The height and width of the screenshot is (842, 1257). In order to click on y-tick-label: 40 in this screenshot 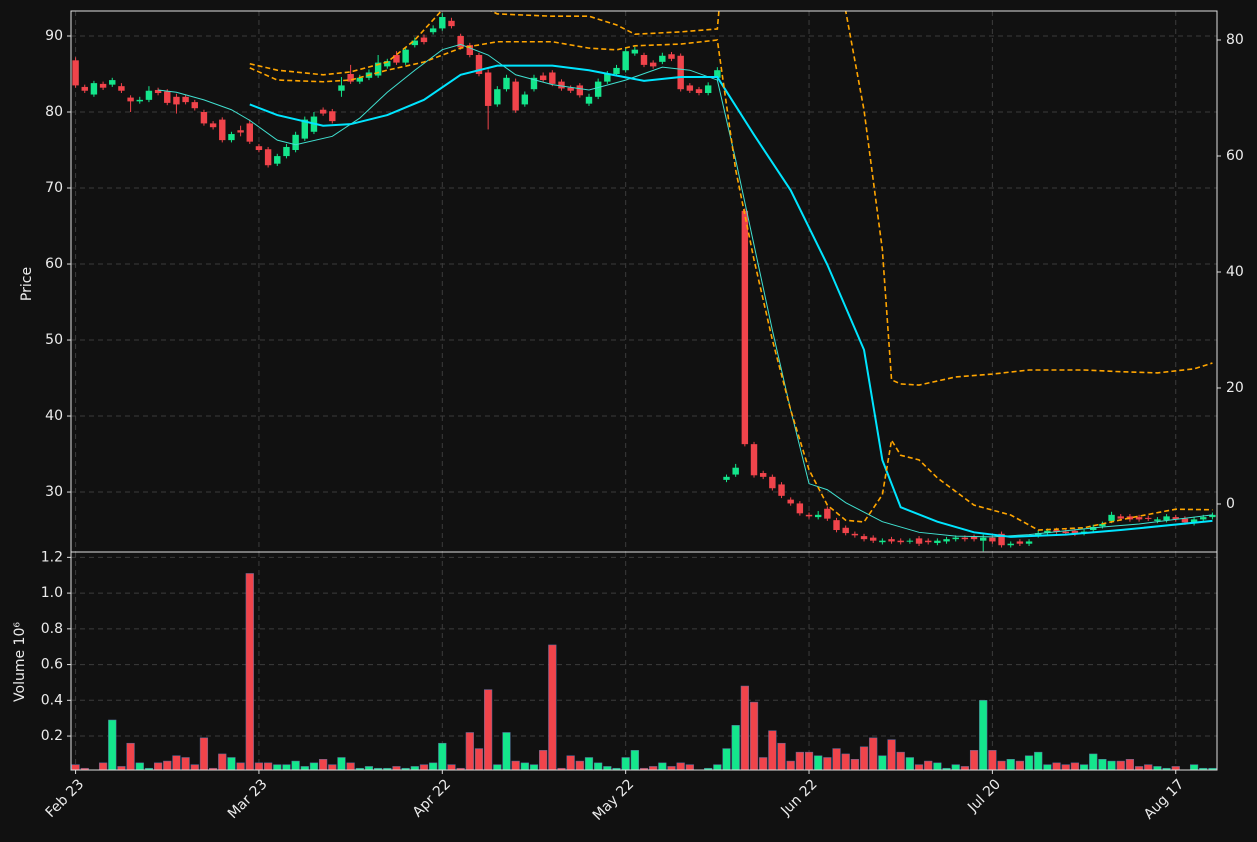, I will do `click(54, 416)`.